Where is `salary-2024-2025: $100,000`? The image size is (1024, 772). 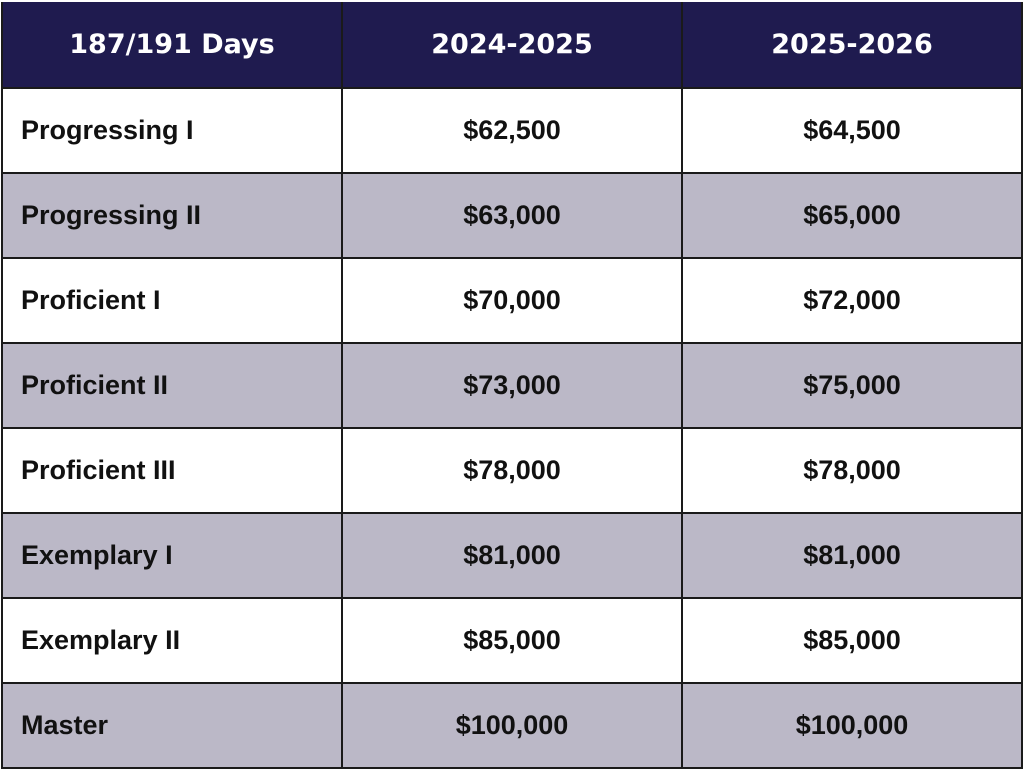 salary-2024-2025: $100,000 is located at coordinates (512, 725).